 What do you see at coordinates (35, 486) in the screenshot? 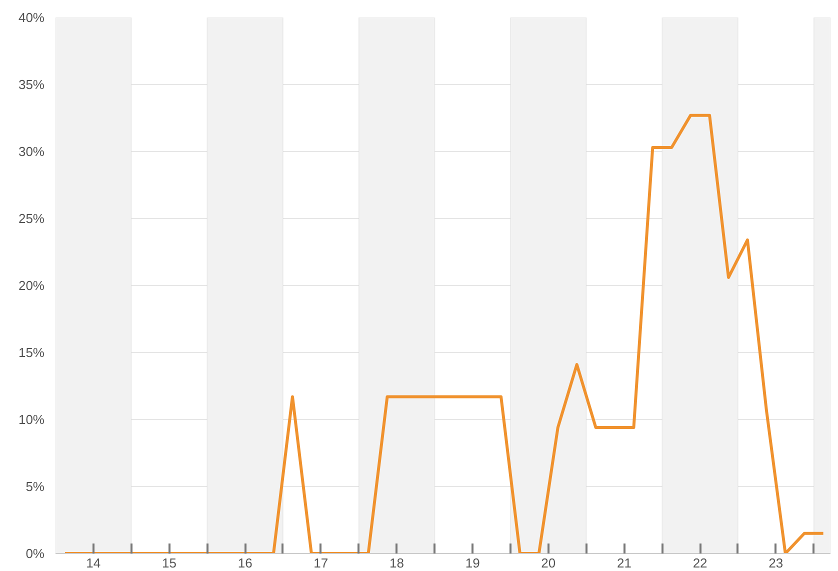
I see `y-tick-label: 5%` at bounding box center [35, 486].